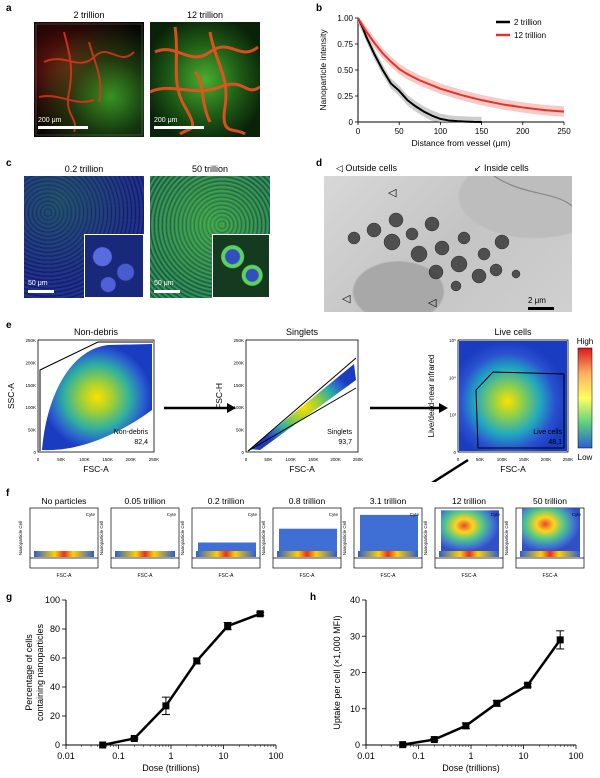 Image resolution: width=600 pixels, height=778 pixels. Describe the element at coordinates (506, 168) in the screenshot. I see `panel-d-inside-text: Inside cells` at that location.